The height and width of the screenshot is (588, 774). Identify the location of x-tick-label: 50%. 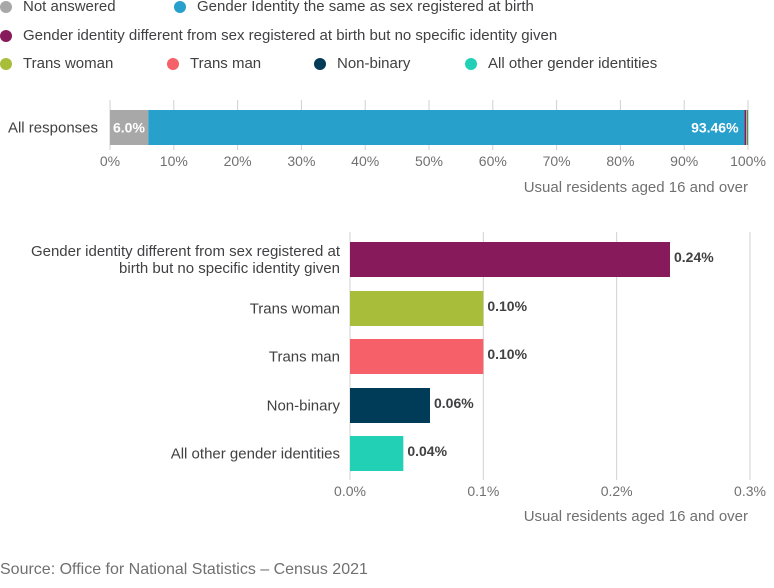
(429, 161).